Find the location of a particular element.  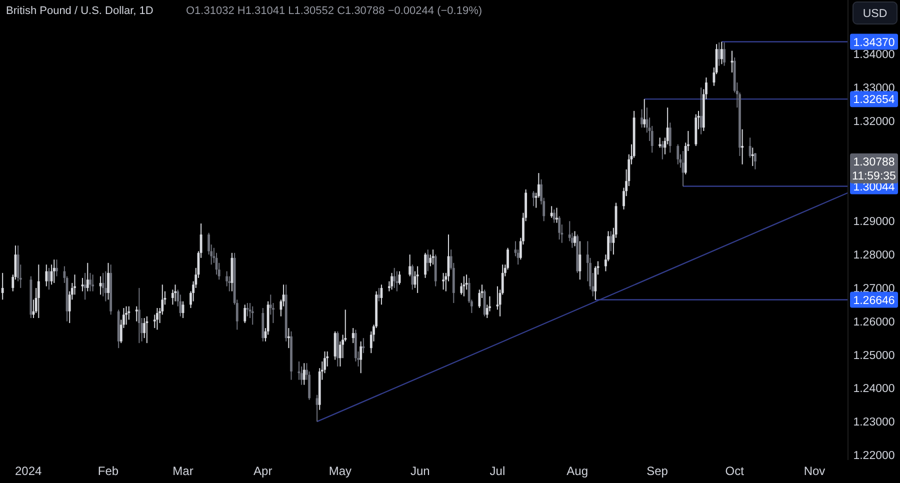

chart-title: British Pound / U.S. Dollar, 1D is located at coordinates (80, 11).